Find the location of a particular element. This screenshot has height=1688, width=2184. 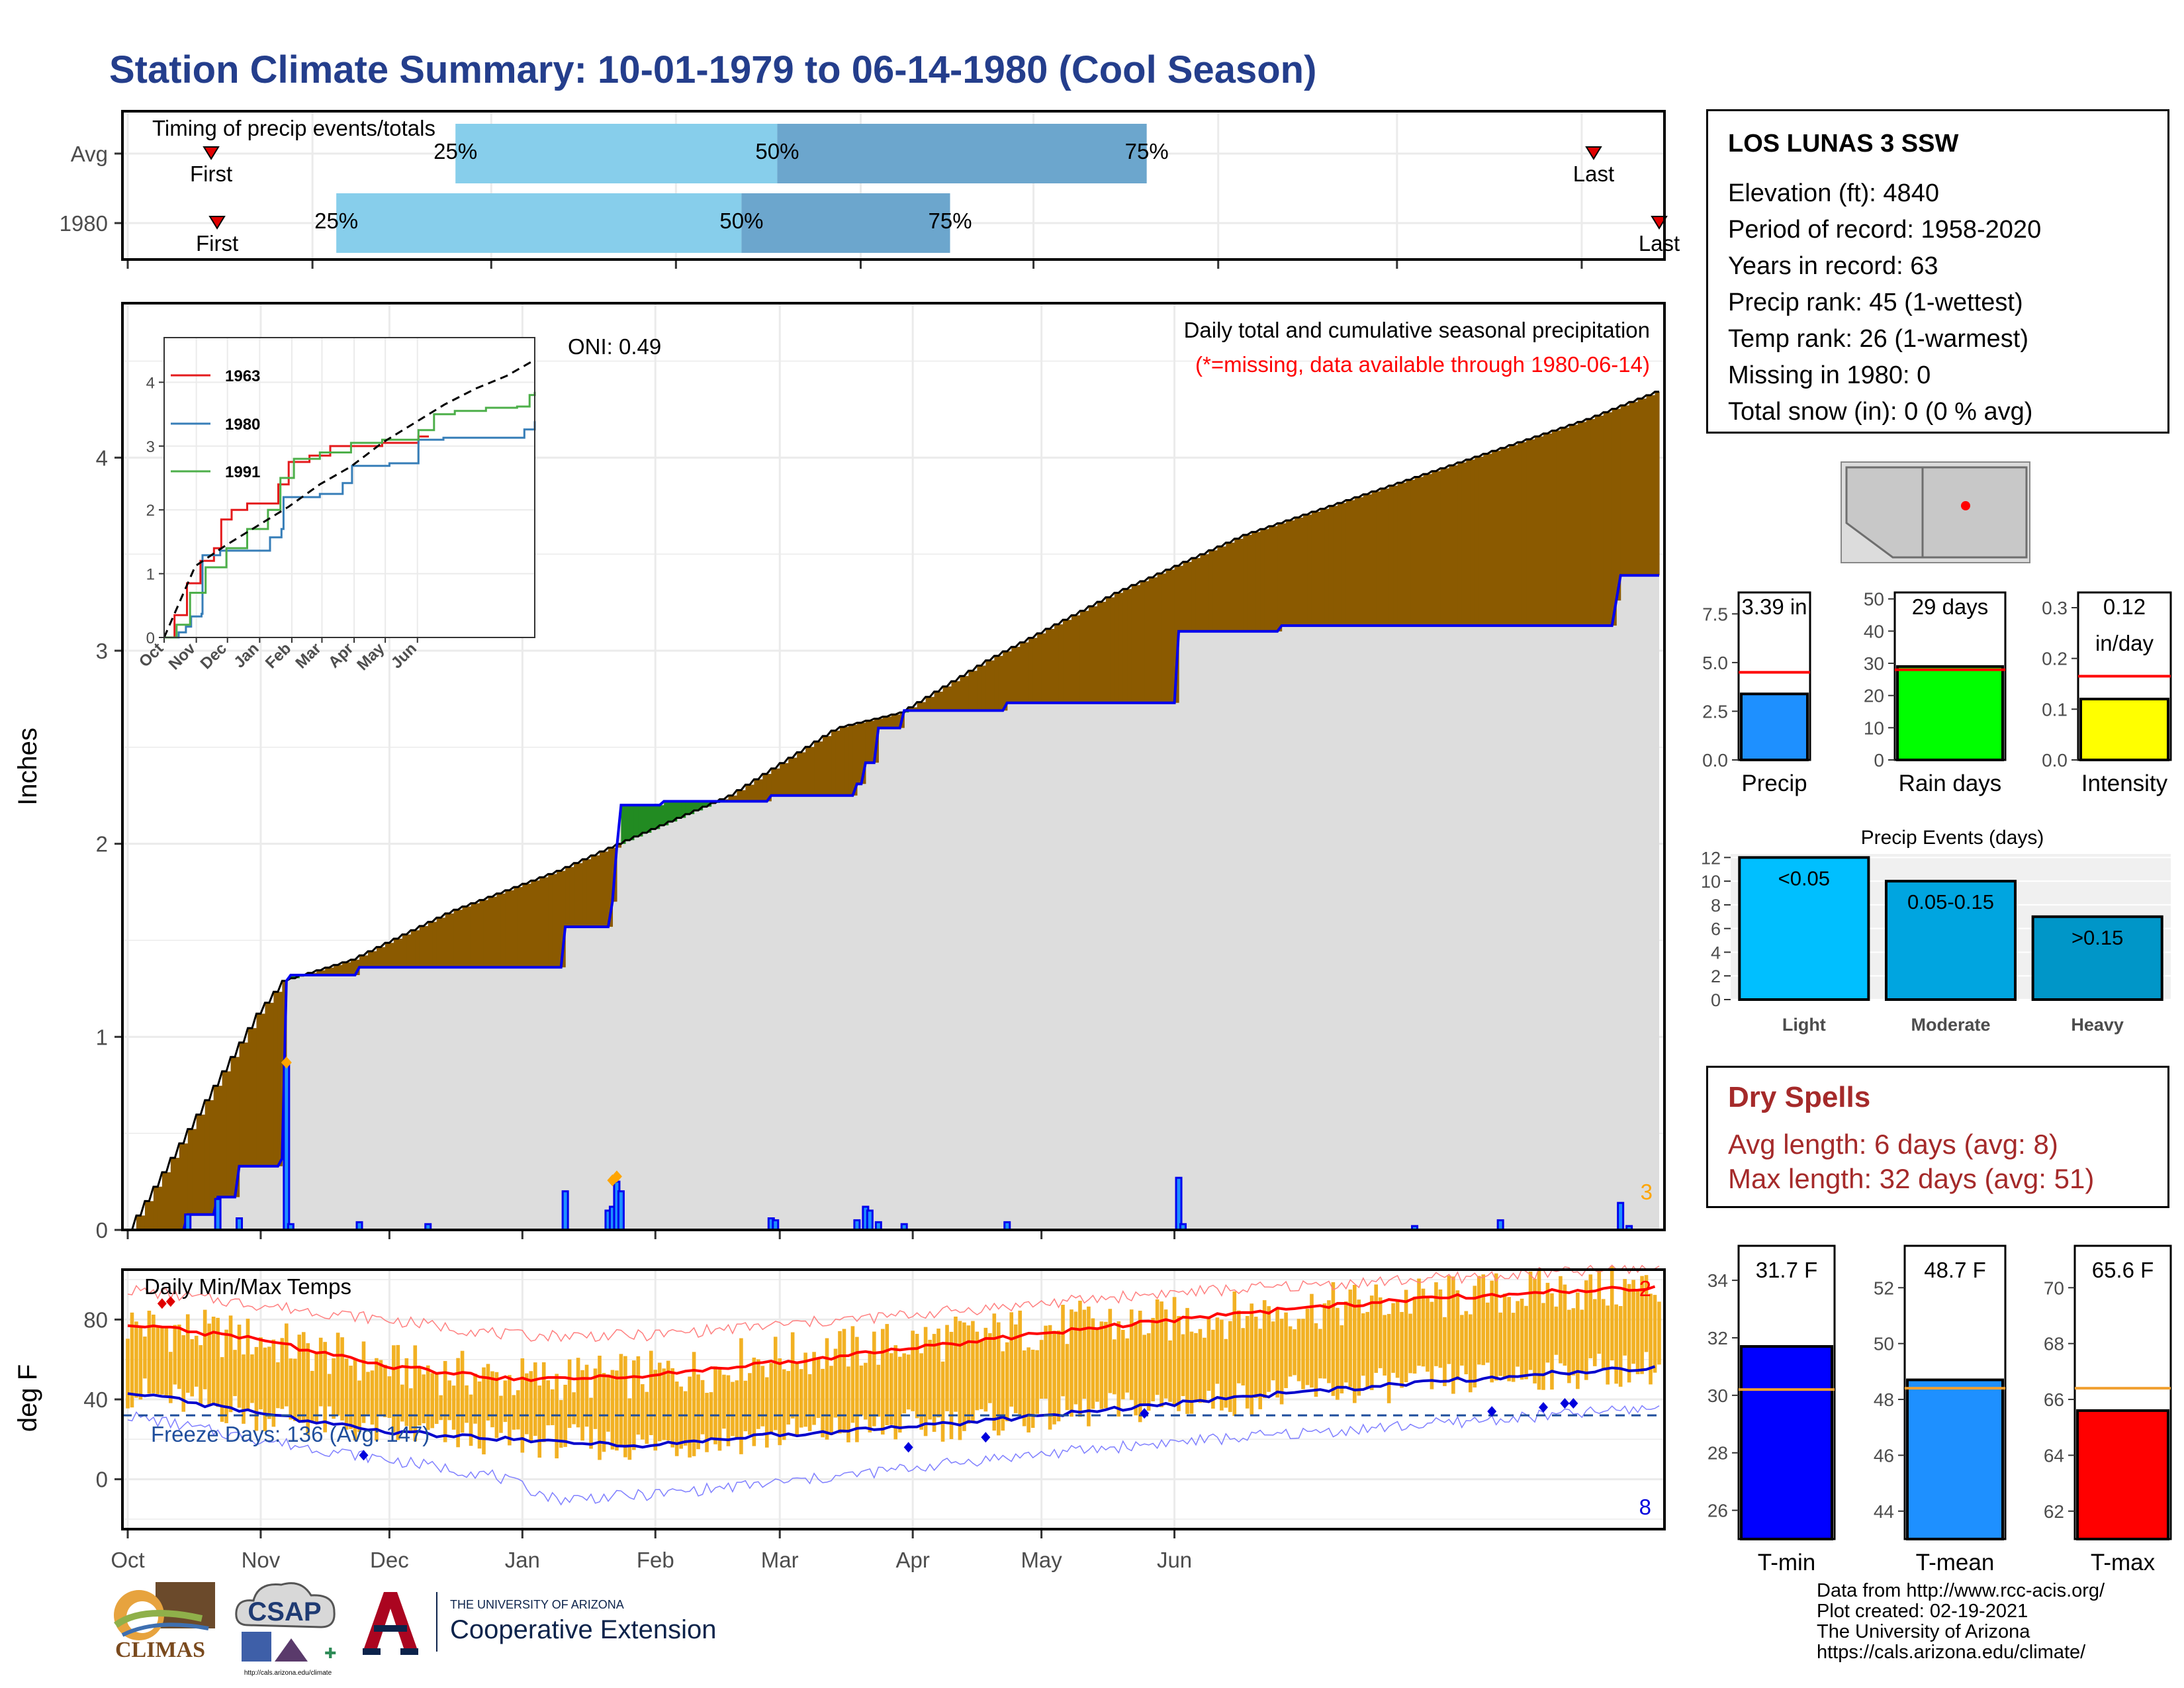

record-high-marker is located at coordinates (170, 1301).